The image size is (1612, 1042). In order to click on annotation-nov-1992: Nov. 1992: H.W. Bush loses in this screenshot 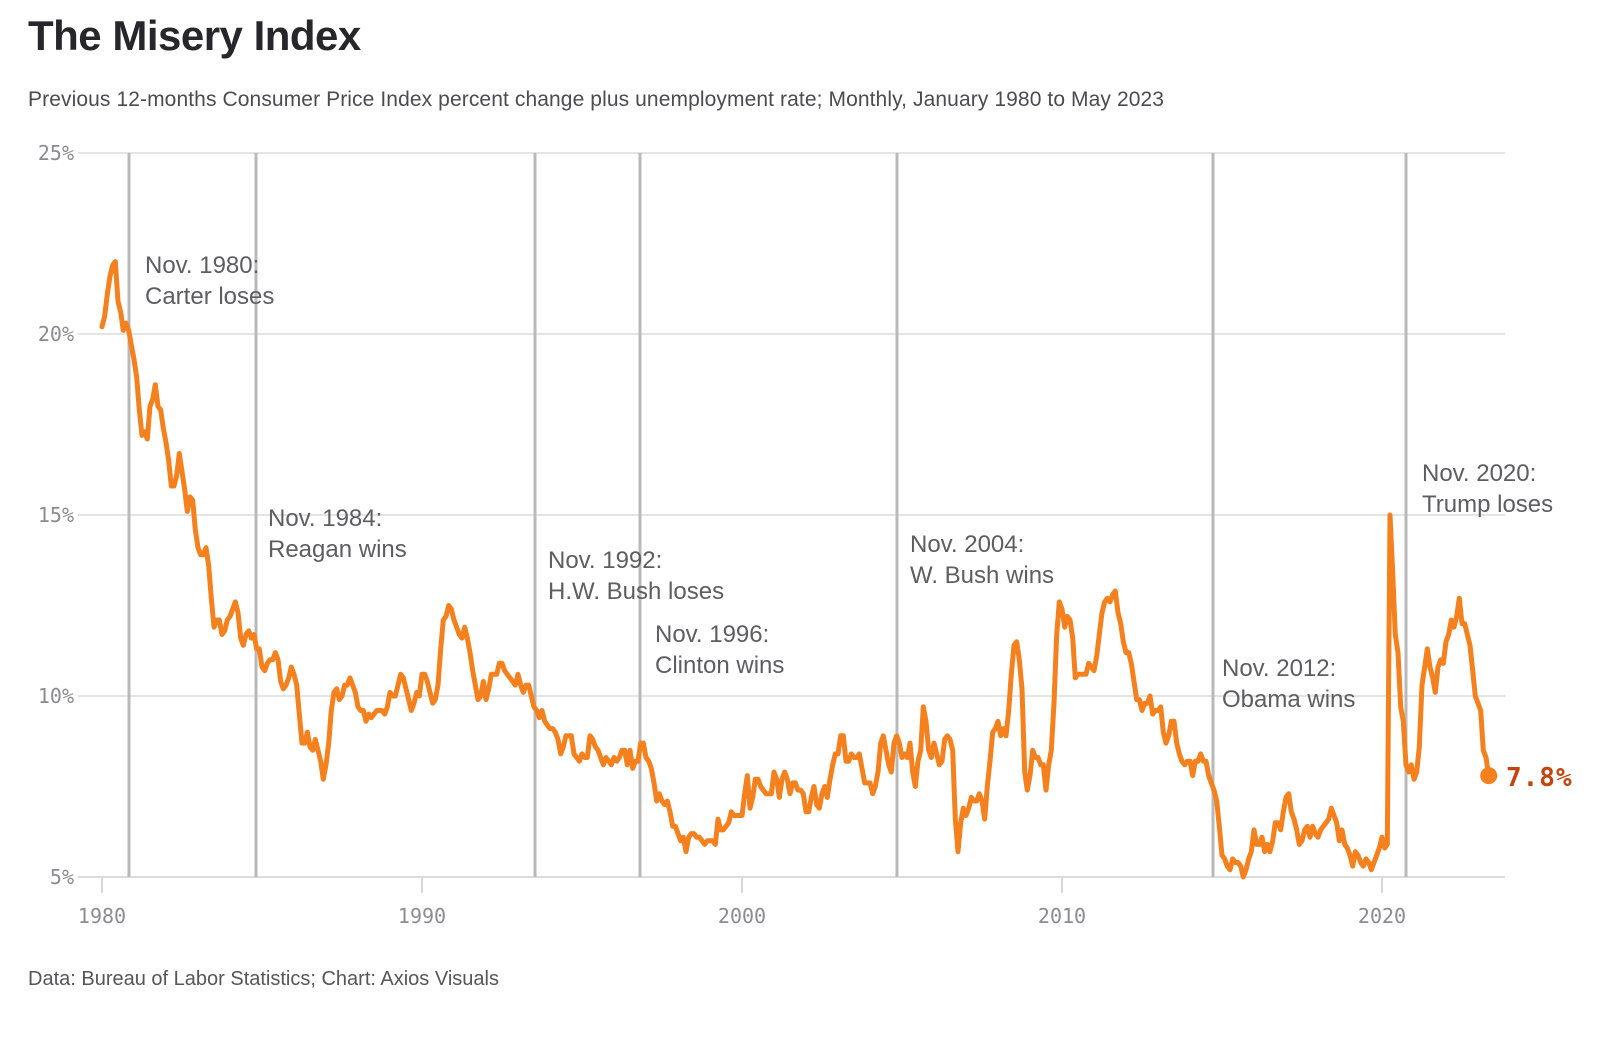, I will do `click(636, 576)`.